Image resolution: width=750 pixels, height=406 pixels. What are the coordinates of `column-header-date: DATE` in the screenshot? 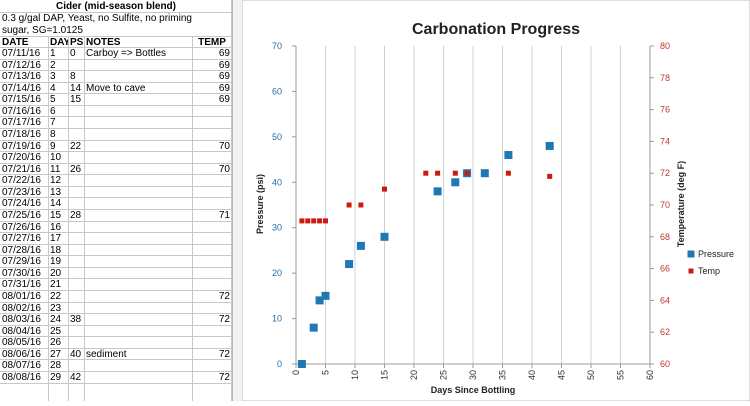 It's located at (15, 42).